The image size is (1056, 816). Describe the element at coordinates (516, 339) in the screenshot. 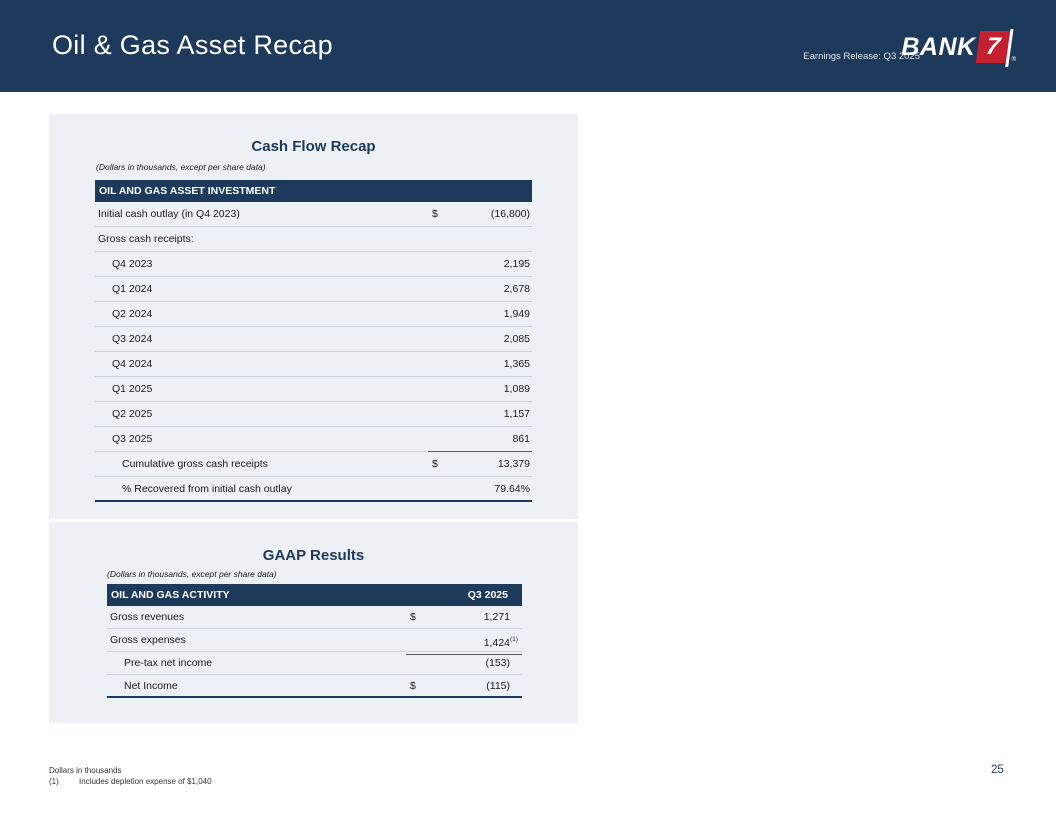

I see `row-value: 2,085` at that location.